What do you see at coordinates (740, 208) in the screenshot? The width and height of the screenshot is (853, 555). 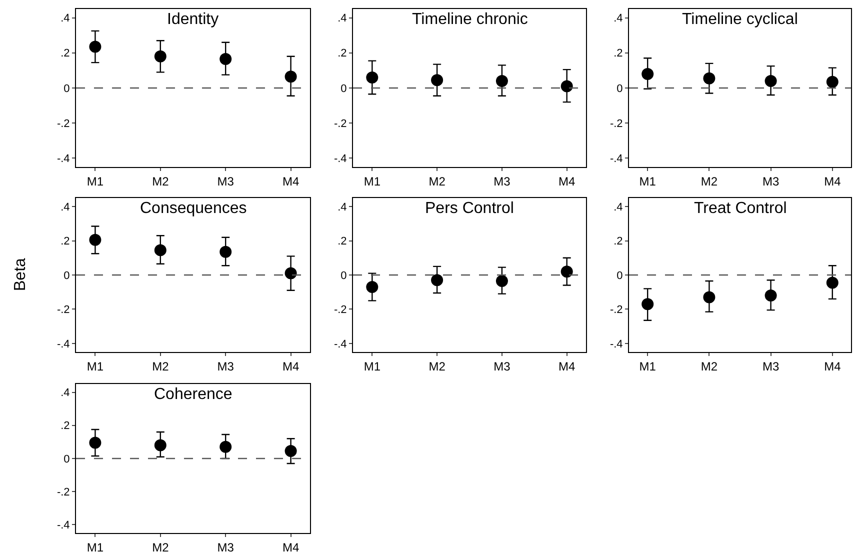 I see `chart-title: Treat Control` at bounding box center [740, 208].